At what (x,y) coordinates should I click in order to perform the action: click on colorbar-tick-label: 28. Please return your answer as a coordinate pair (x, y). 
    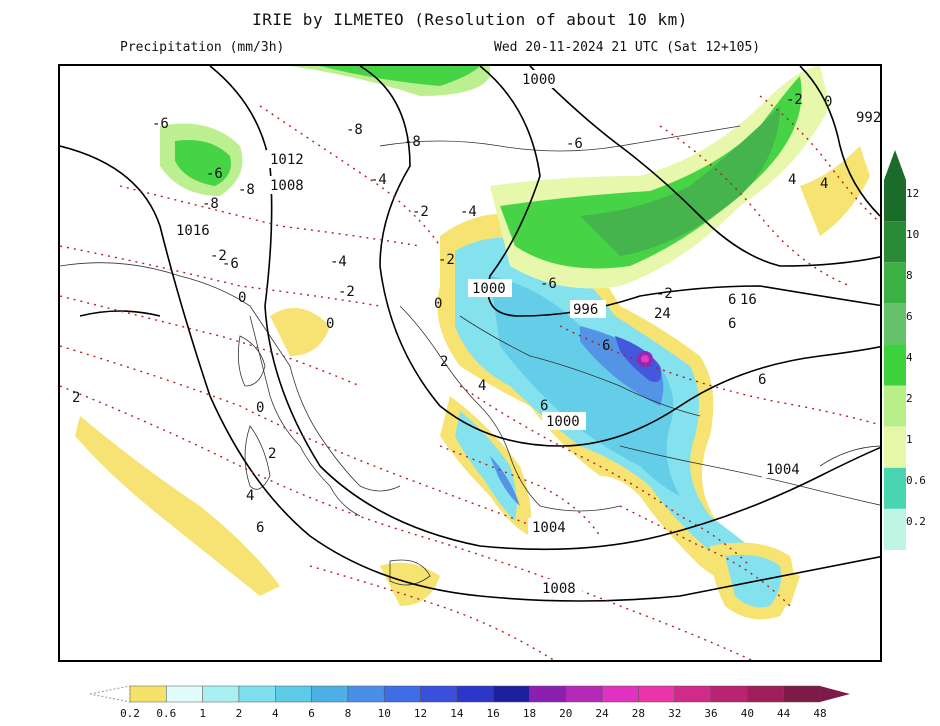
    Looking at the image, I should click on (638, 713).